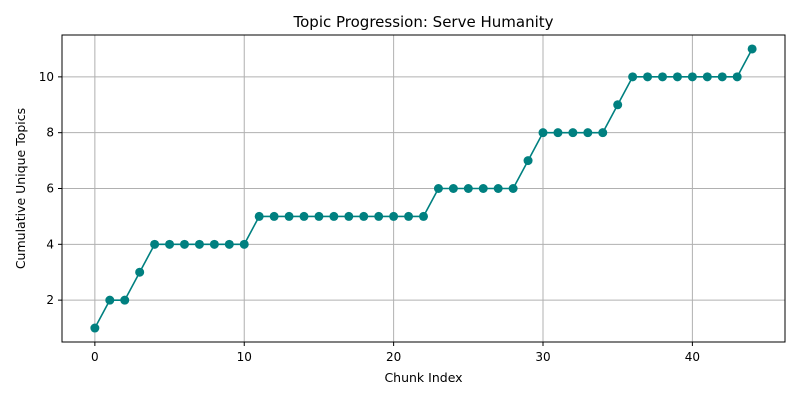 The height and width of the screenshot is (404, 800). I want to click on x-tick-label: 20, so click(393, 357).